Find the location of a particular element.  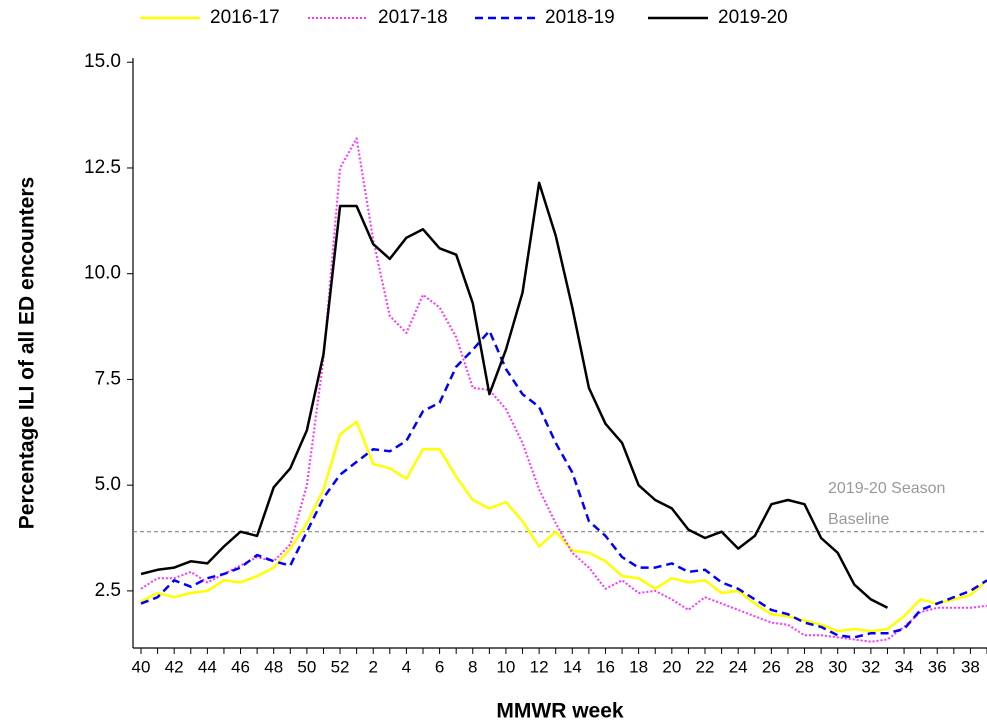

x-tick-label: 20 is located at coordinates (671, 666).